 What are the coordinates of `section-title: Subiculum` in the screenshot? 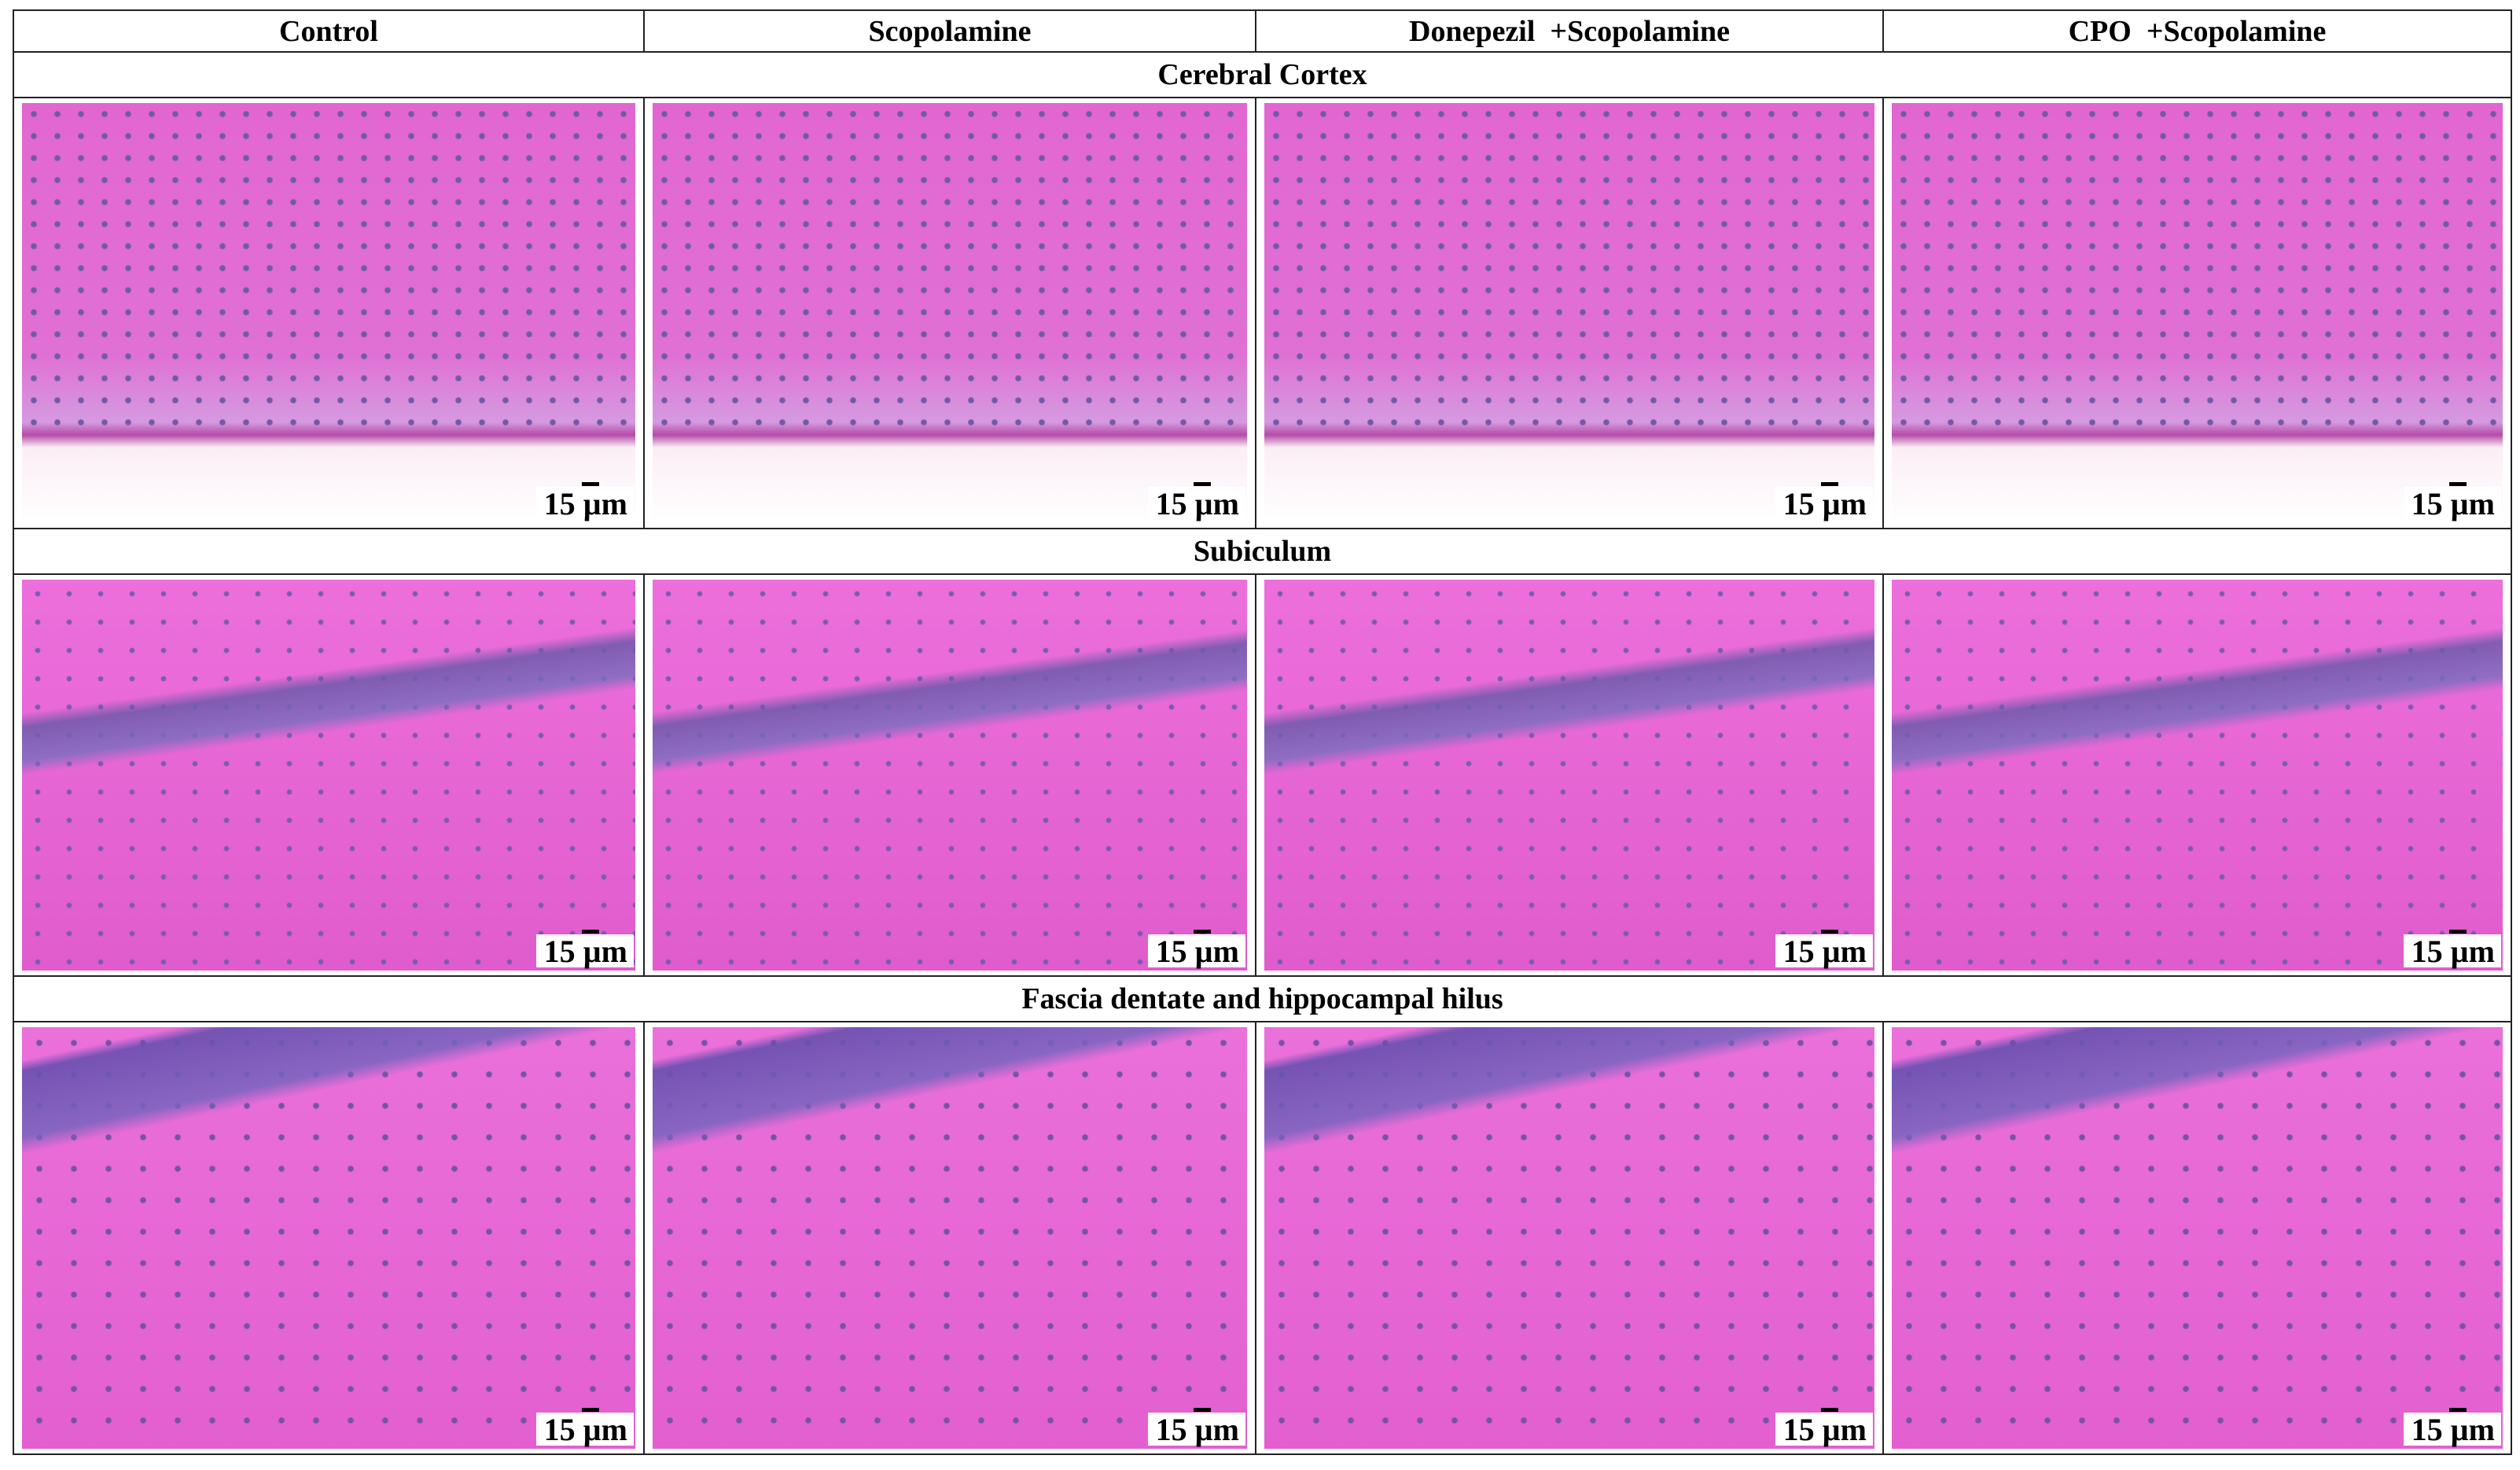 It's located at (1262, 551).